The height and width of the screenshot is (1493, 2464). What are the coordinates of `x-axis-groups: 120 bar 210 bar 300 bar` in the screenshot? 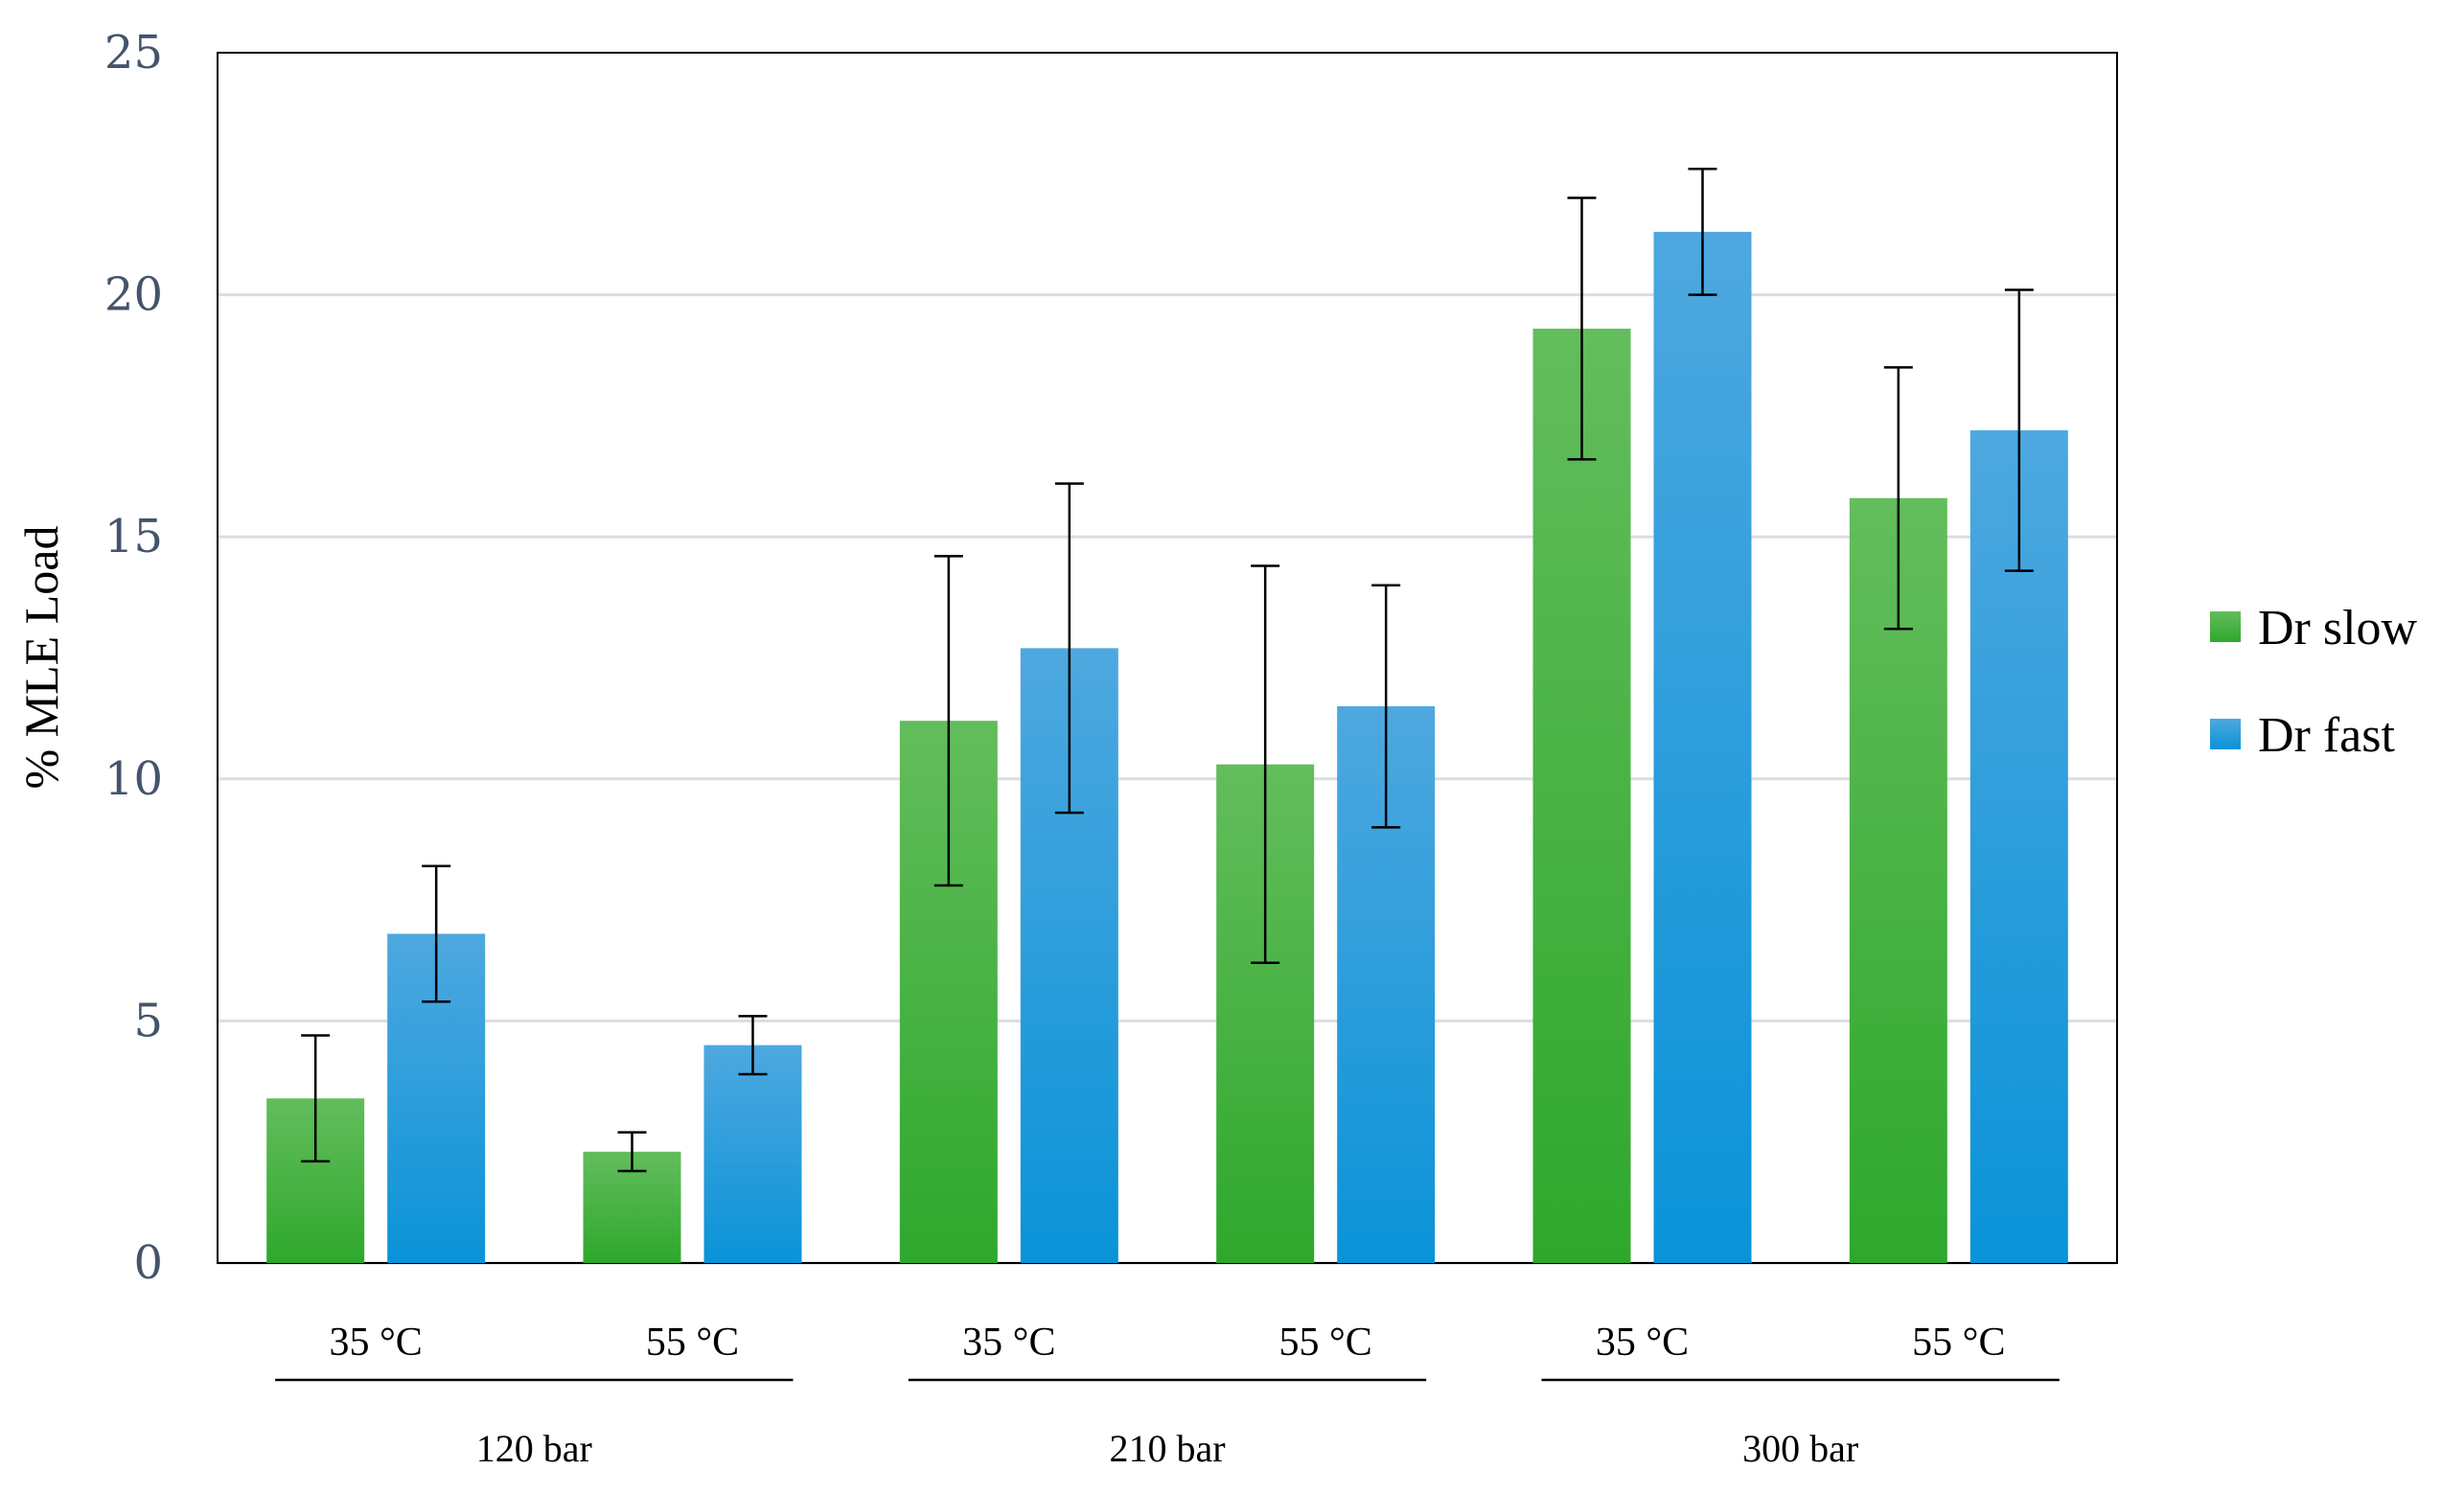 It's located at (1167, 1424).